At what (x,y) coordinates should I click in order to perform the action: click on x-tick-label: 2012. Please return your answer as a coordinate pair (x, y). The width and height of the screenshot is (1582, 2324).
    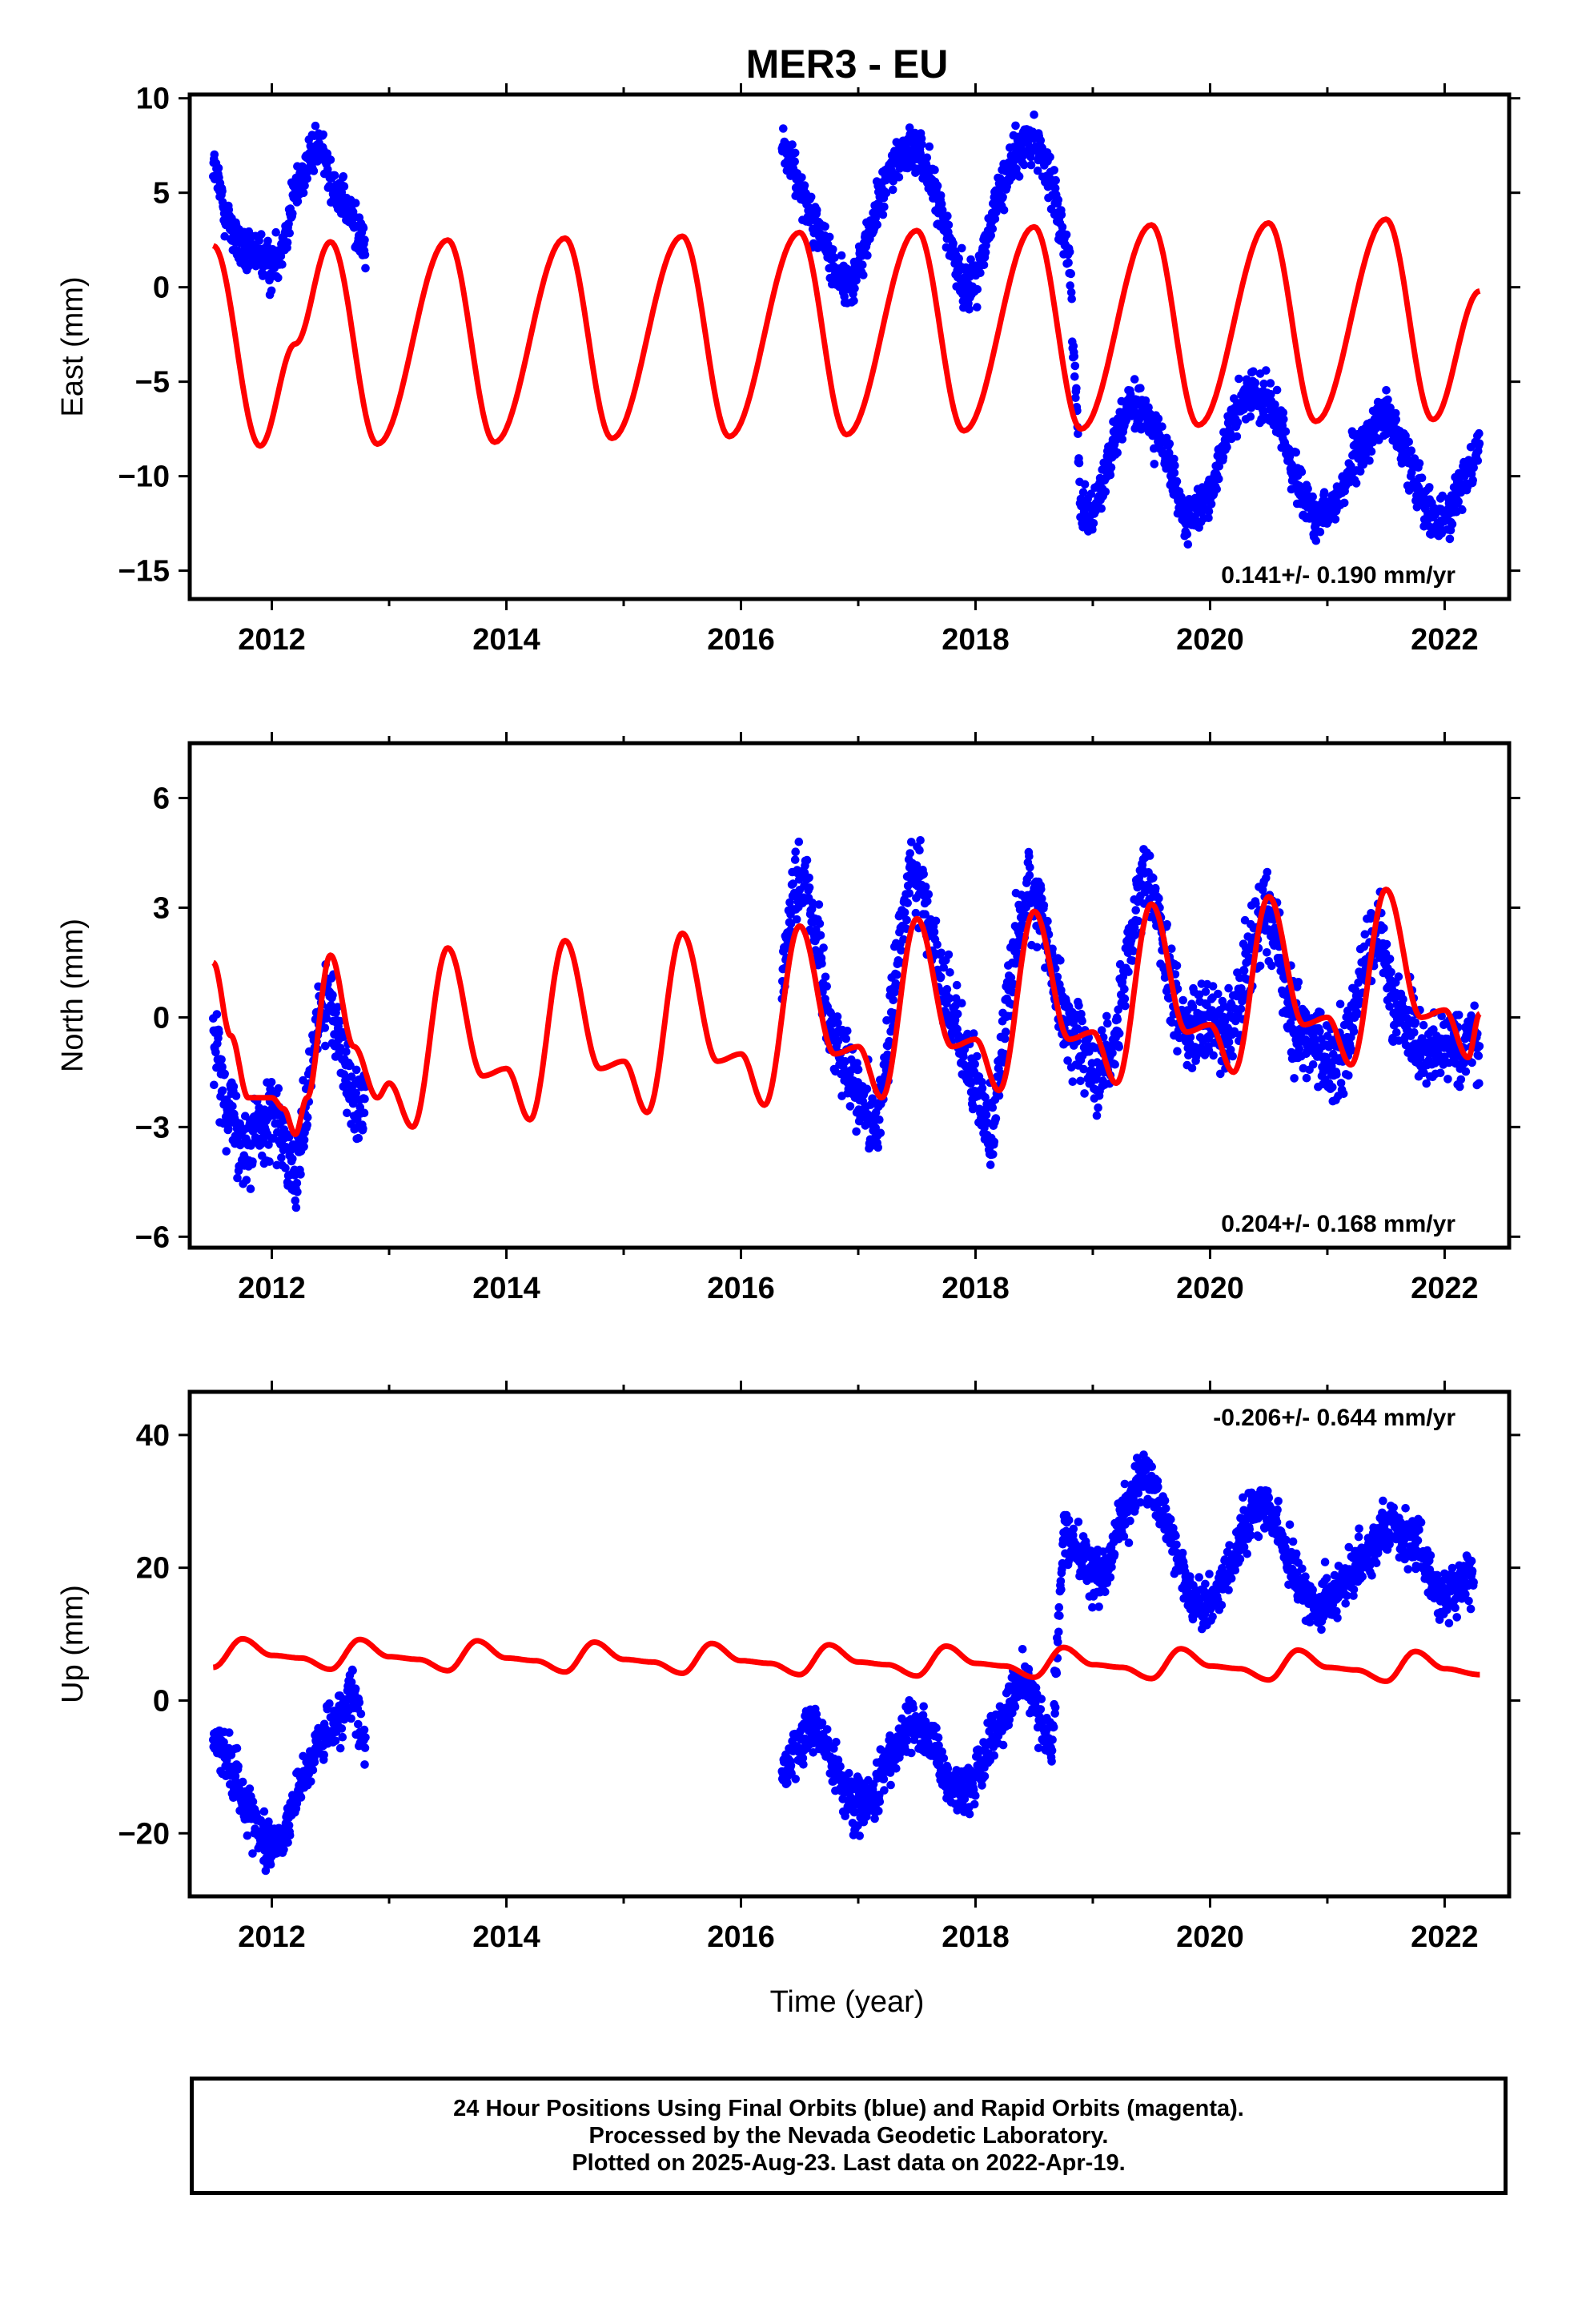
    Looking at the image, I should click on (272, 1288).